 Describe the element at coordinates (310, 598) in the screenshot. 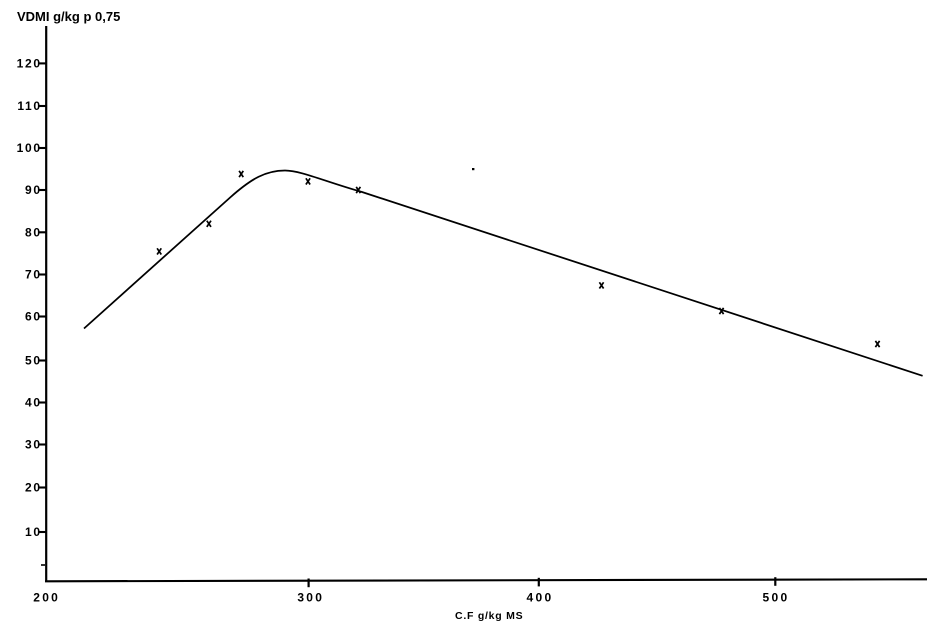

I see `svg-text: 300` at that location.